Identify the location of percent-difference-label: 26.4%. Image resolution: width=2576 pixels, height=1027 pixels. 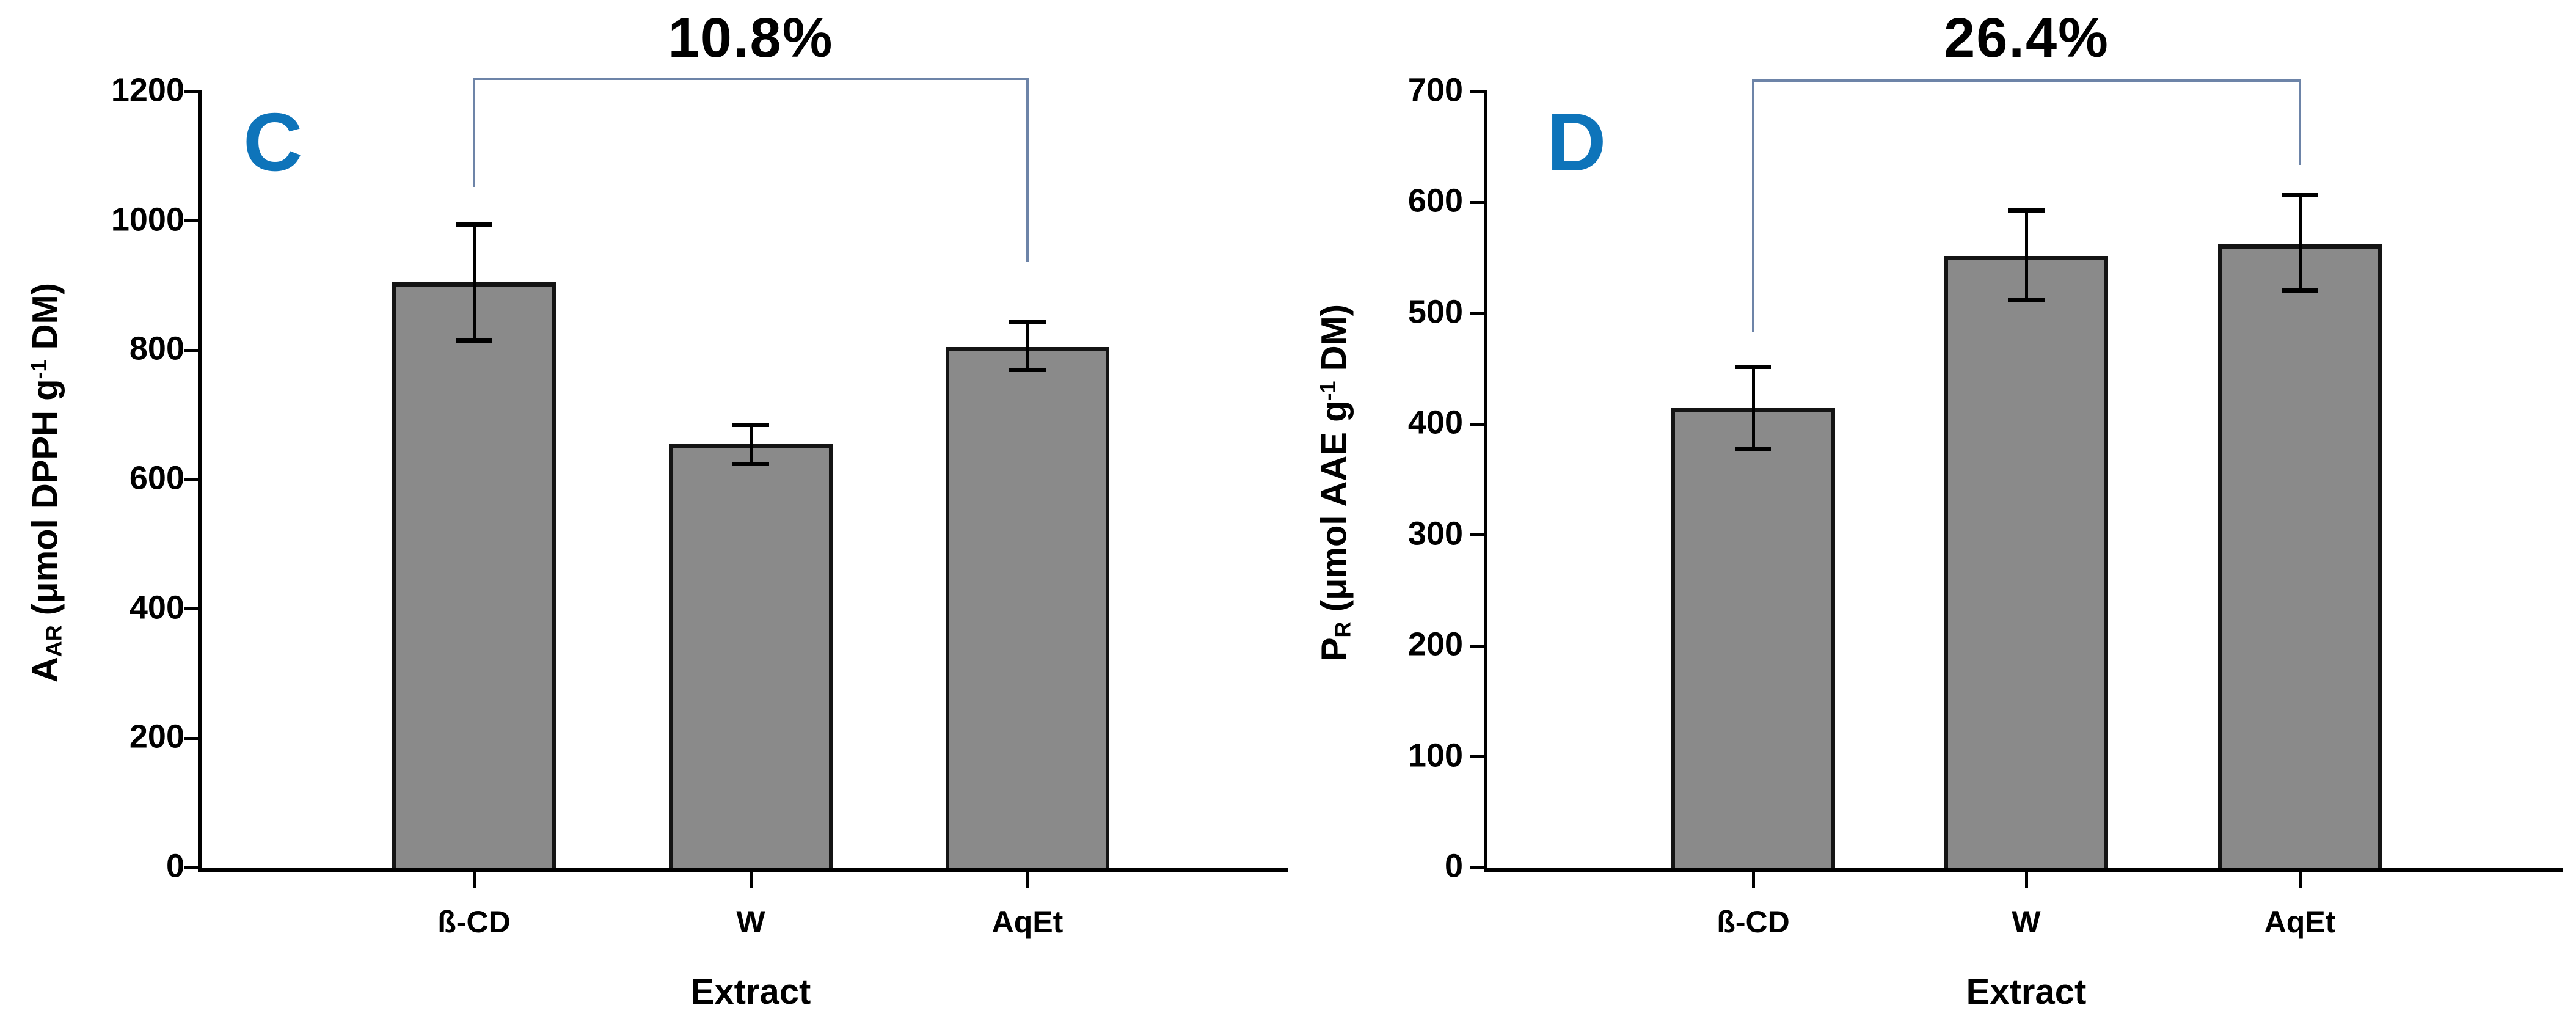
(2027, 38).